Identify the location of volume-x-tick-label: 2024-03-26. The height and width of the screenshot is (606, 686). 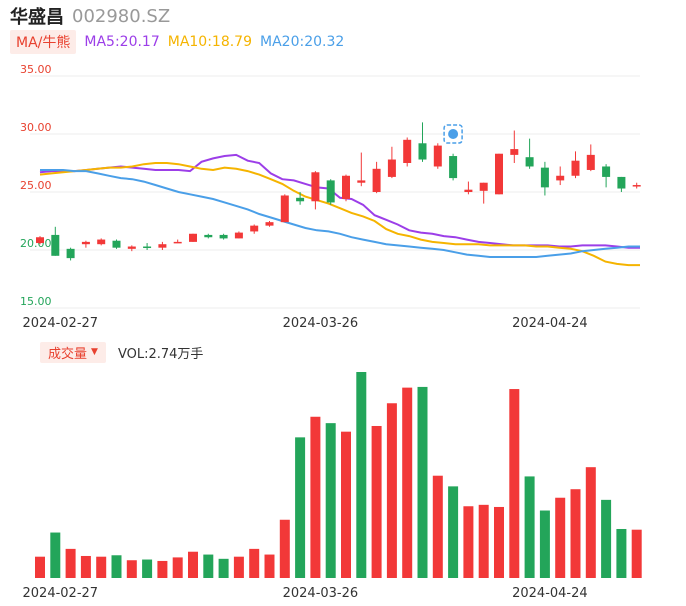
(321, 593).